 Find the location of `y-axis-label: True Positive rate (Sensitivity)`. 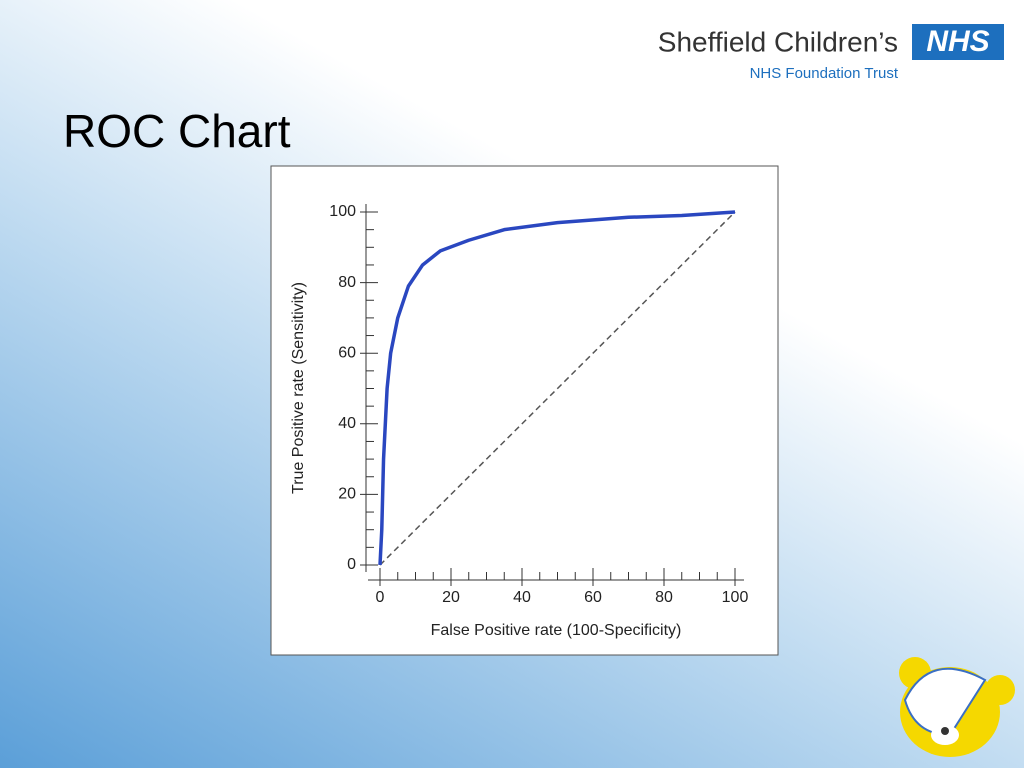

y-axis-label: True Positive rate (Sensitivity) is located at coordinates (298, 388).